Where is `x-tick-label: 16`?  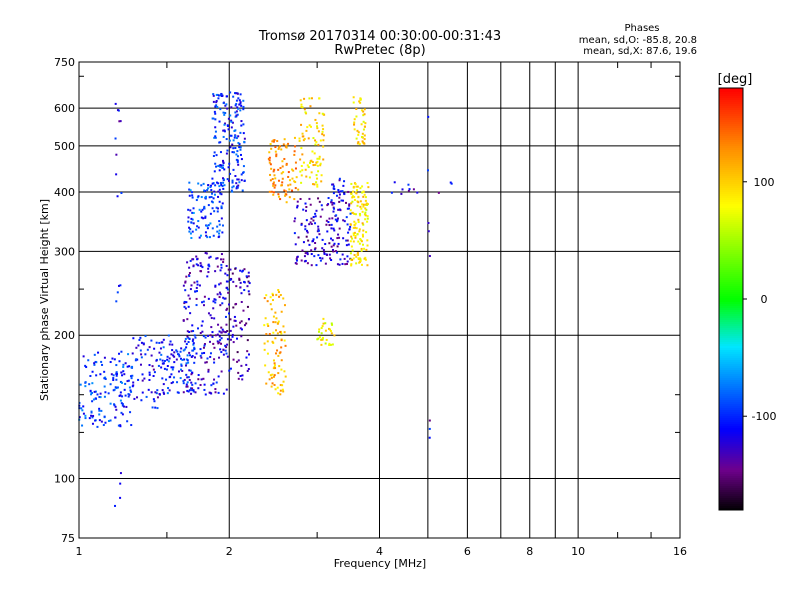 x-tick-label: 16 is located at coordinates (680, 551).